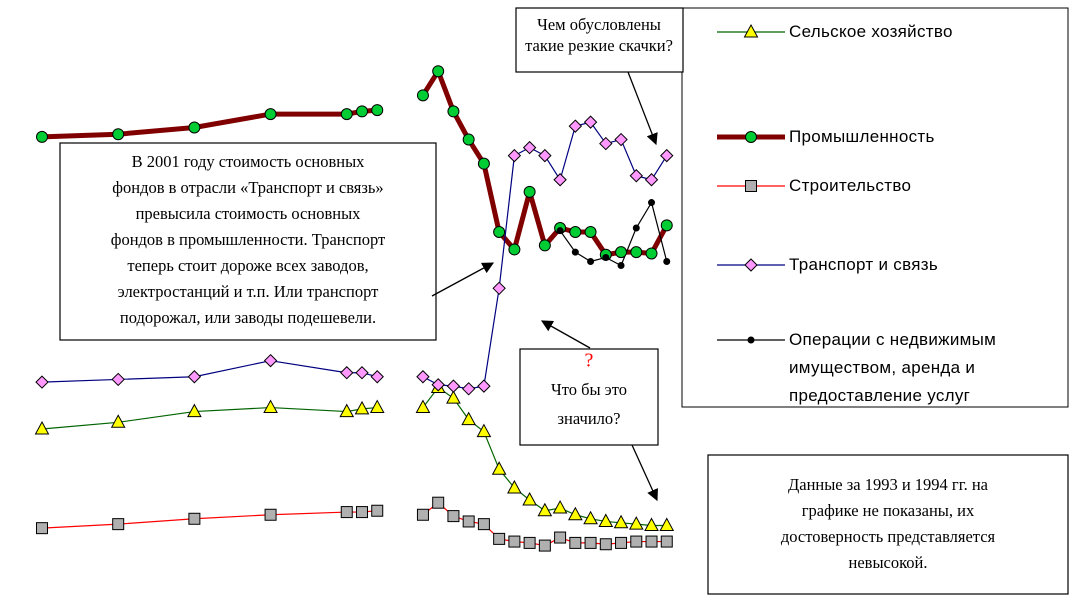 Image resolution: width=1076 pixels, height=599 pixels. What do you see at coordinates (589, 389) in the screenshot?
I see `annotation-text: Что бы это` at bounding box center [589, 389].